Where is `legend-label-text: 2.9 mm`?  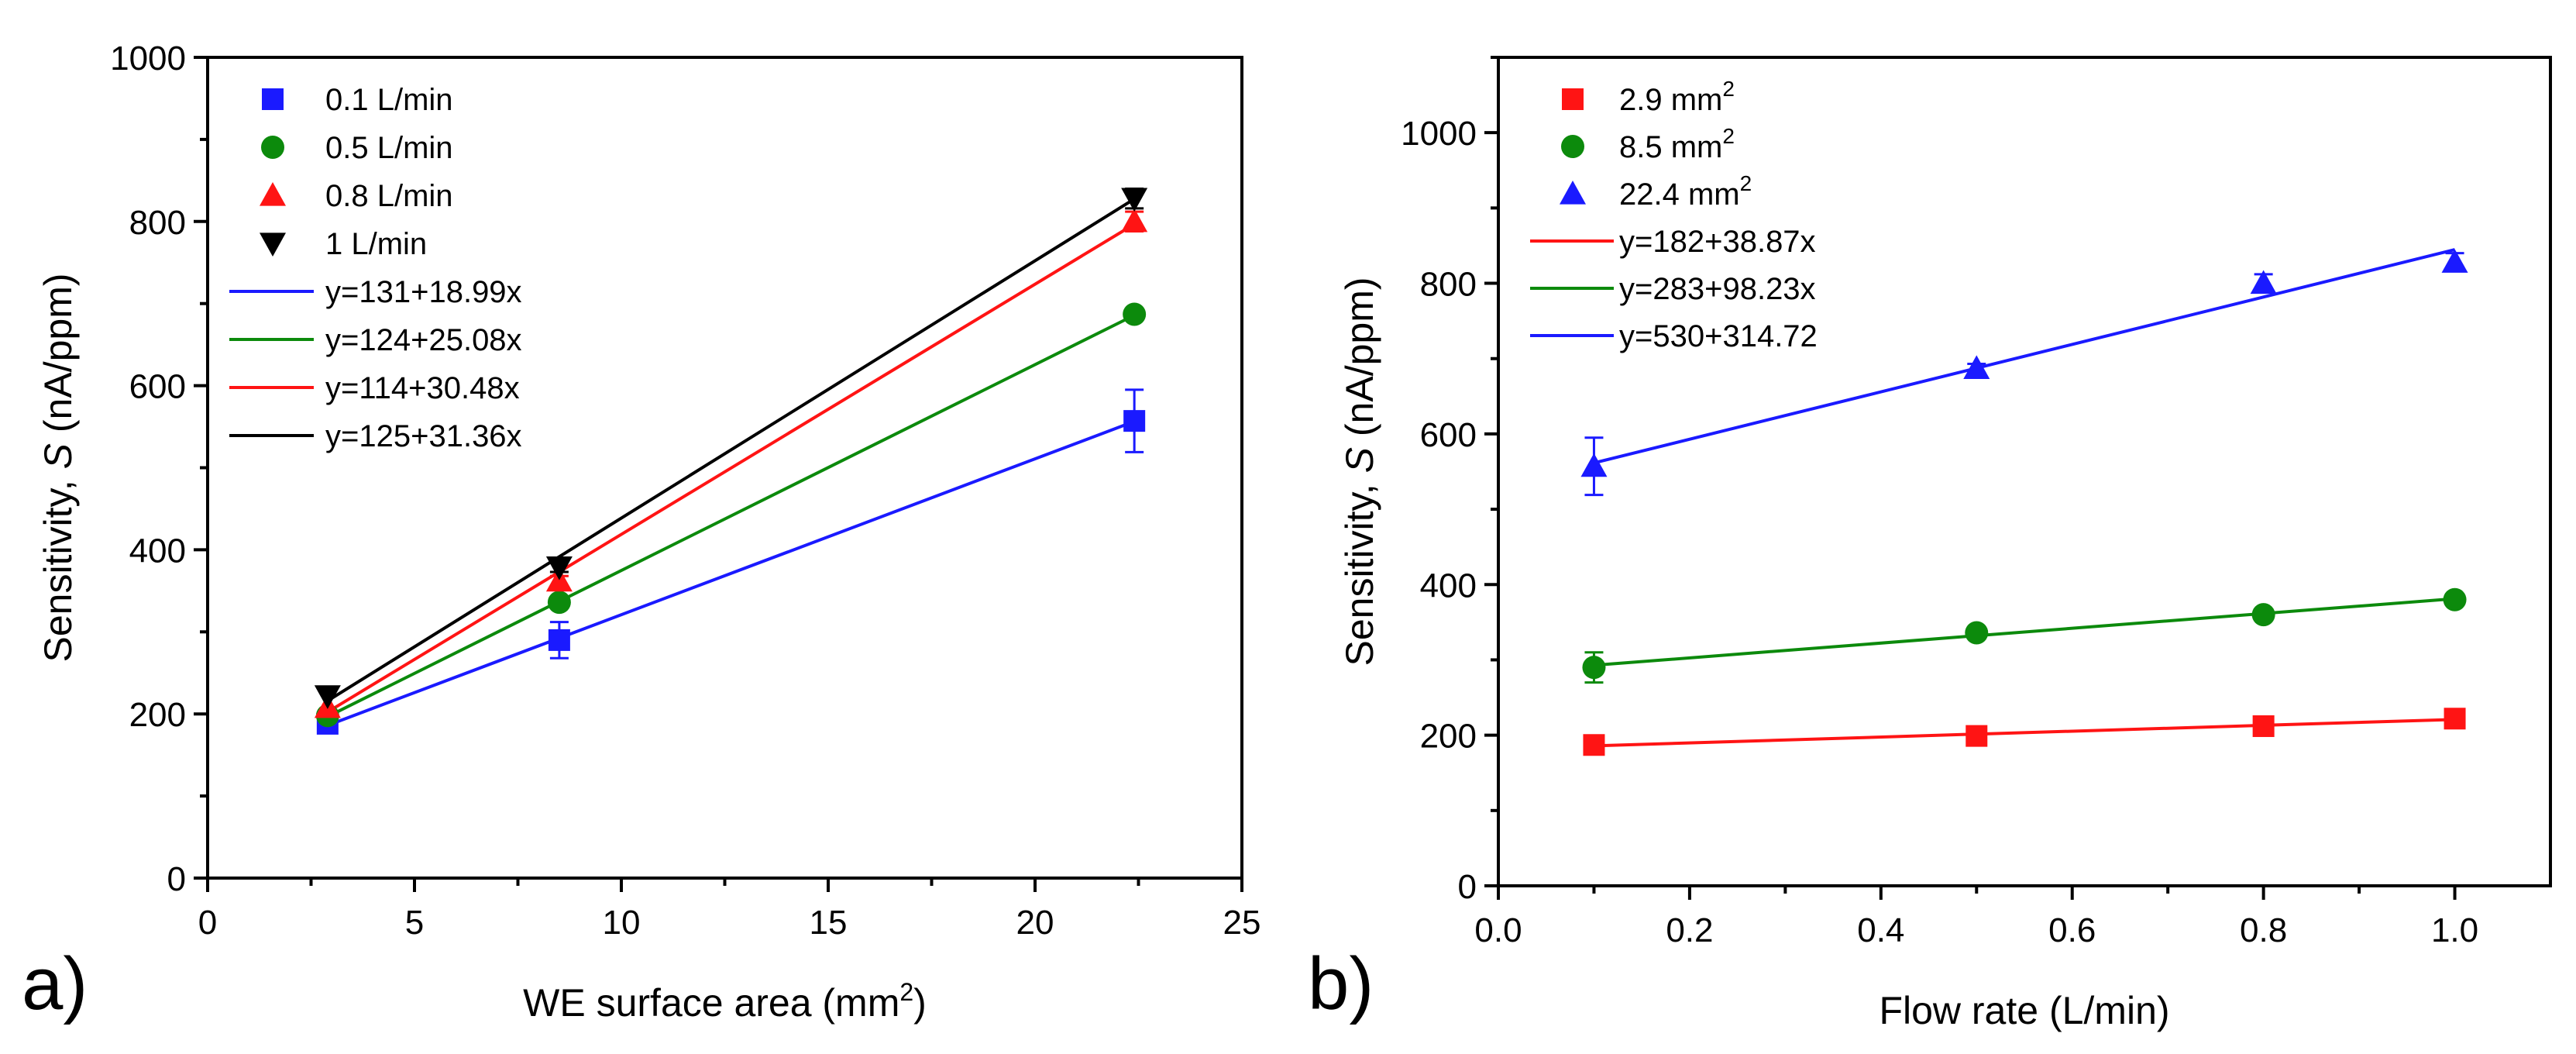 legend-label-text: 2.9 mm is located at coordinates (1670, 100).